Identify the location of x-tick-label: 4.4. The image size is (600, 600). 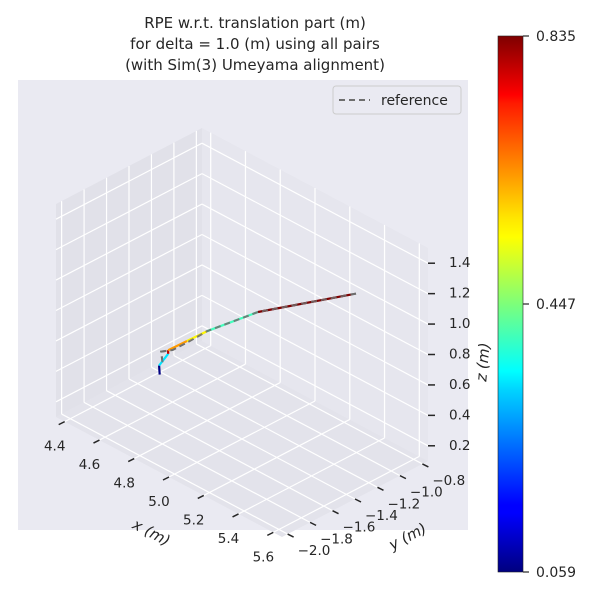
(54, 447).